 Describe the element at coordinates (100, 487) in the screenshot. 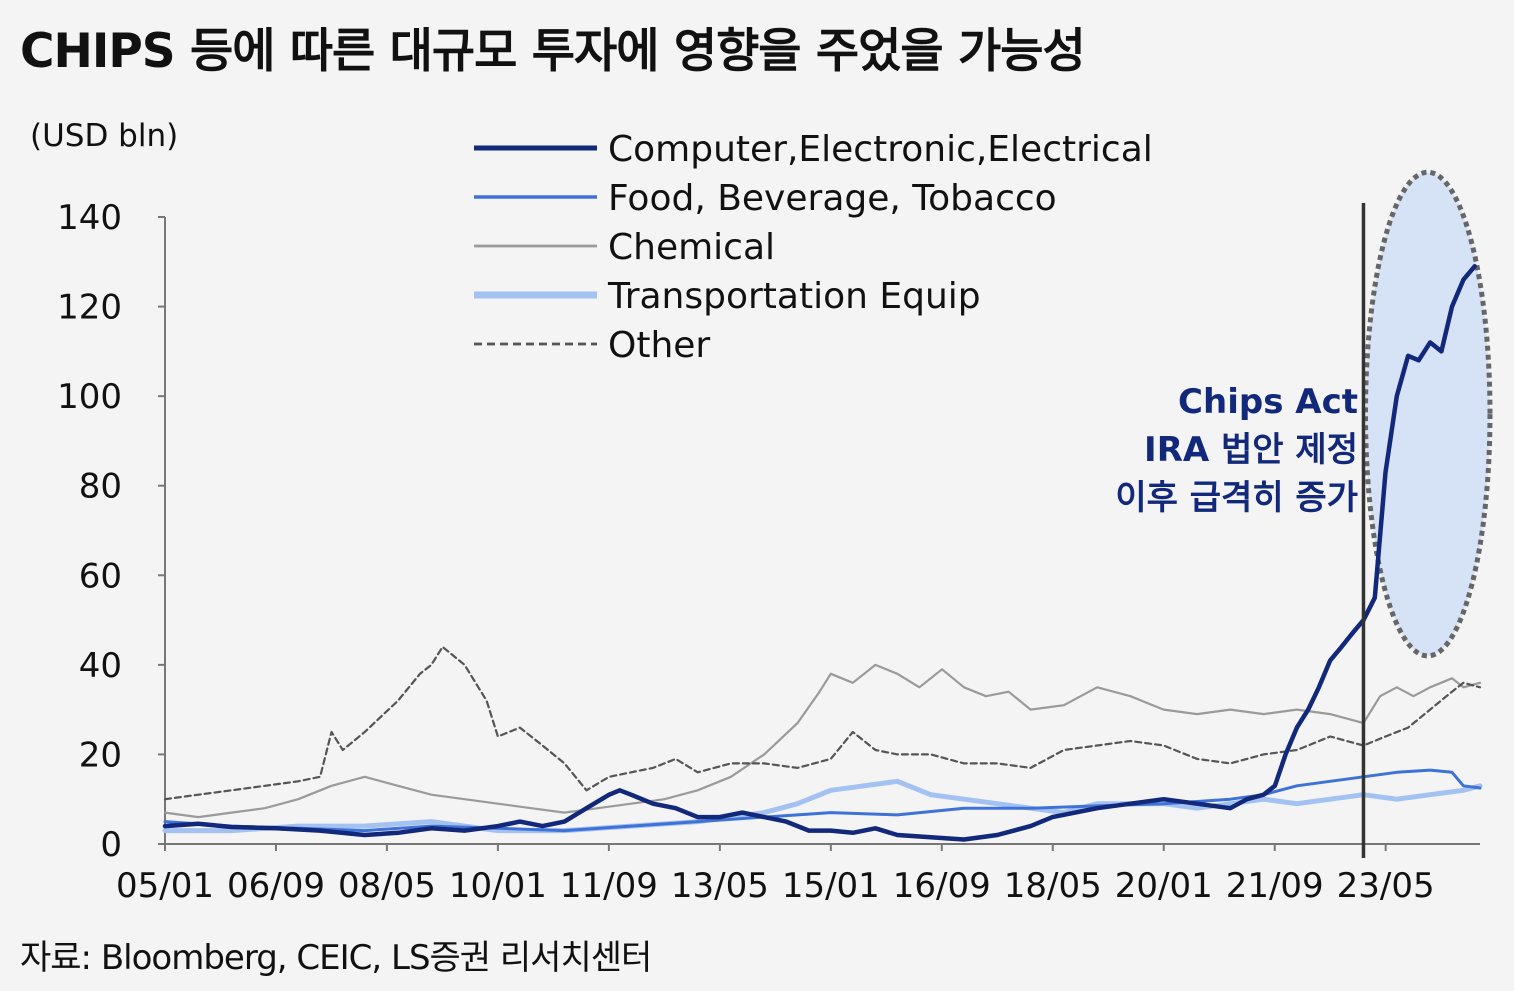

I see `y-tick-label: 80` at that location.